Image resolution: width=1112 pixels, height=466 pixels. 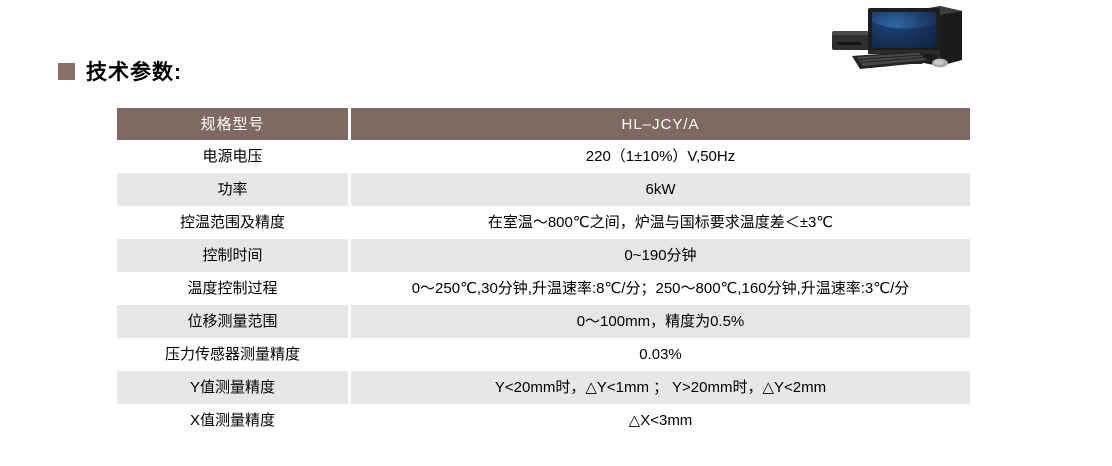 I want to click on table-row: 控制时间 0~190分钟, so click(x=543, y=255).